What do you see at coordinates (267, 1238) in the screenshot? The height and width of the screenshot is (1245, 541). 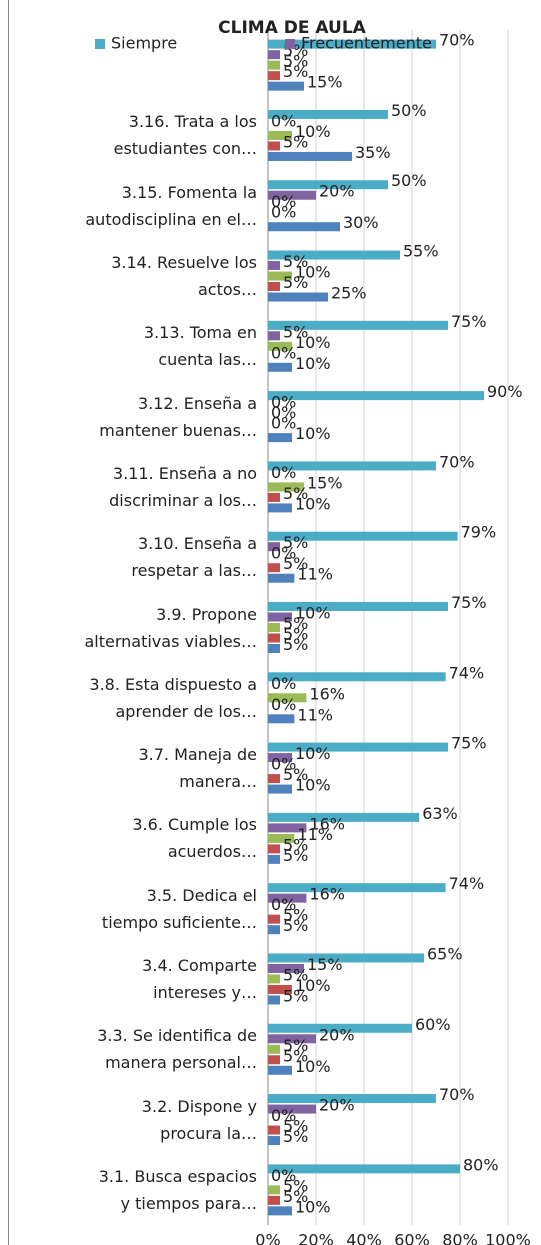 I see `x-tick-label: 0%` at bounding box center [267, 1238].